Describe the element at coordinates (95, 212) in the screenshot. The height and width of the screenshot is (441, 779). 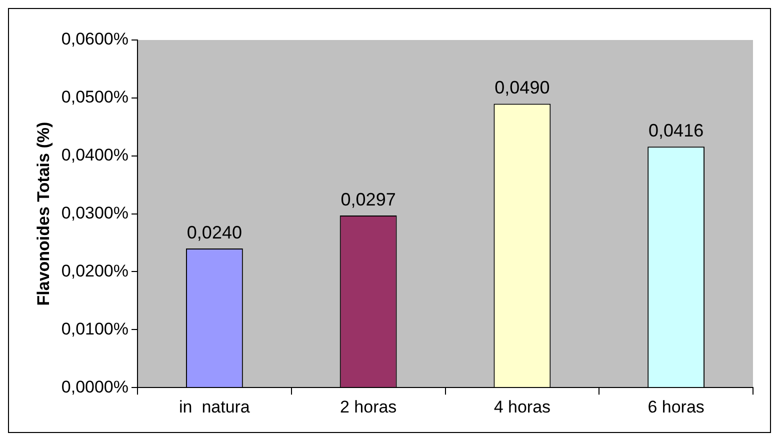
I see `y-tick-label: 0,0300%` at that location.